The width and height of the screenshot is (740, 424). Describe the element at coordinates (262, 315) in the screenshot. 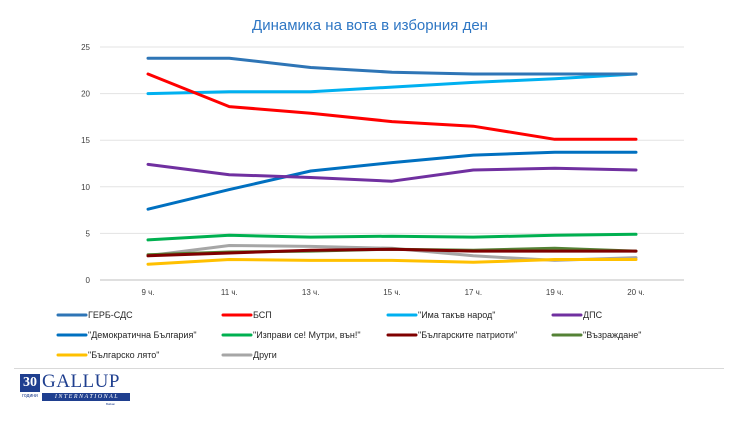

I see `legend-label: БСП` at that location.